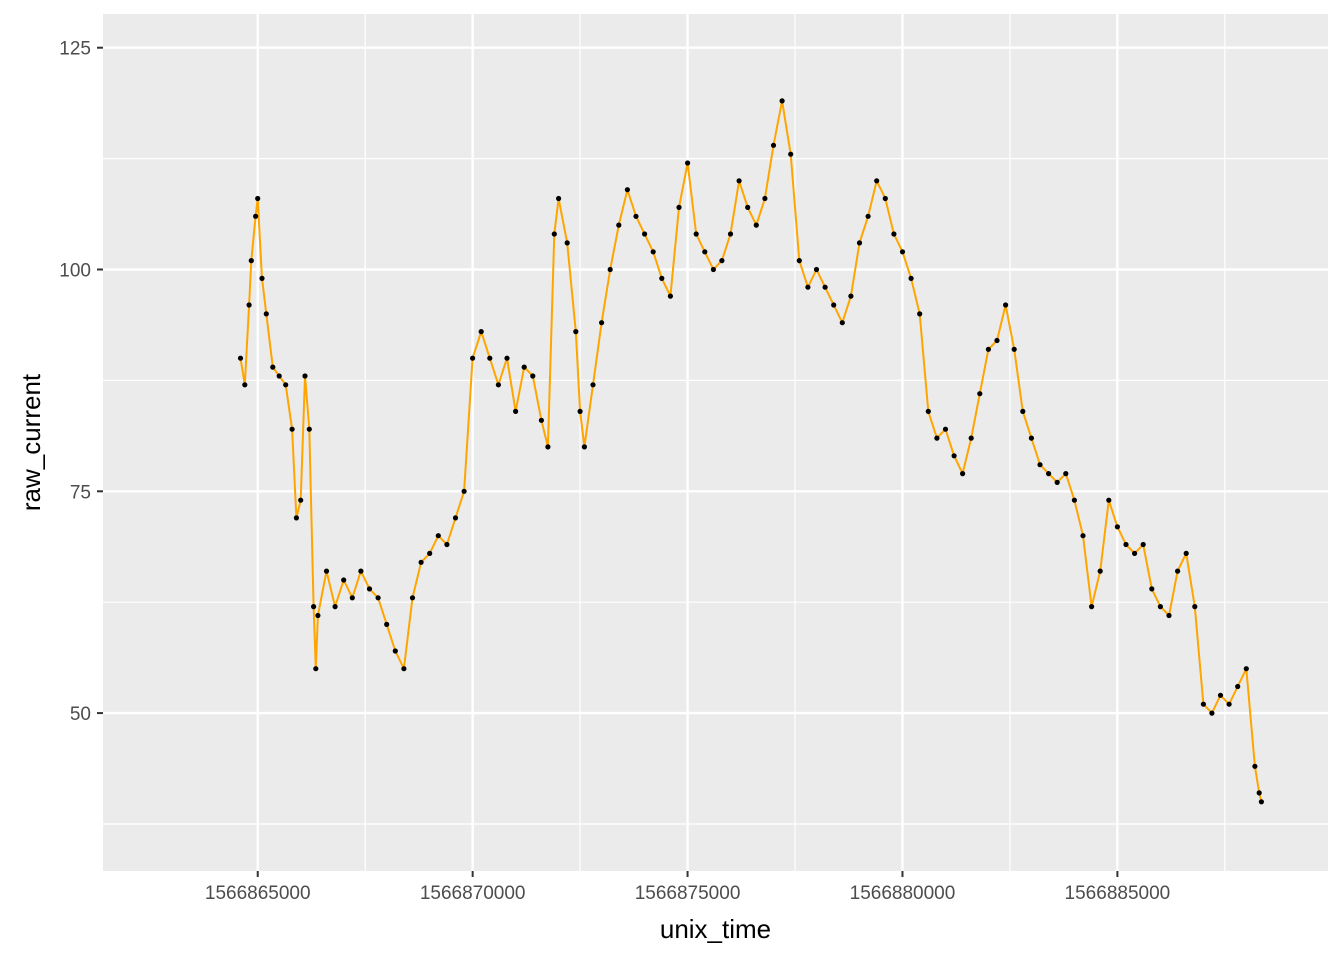  Describe the element at coordinates (31, 442) in the screenshot. I see `y-axis-title: raw_current` at that location.